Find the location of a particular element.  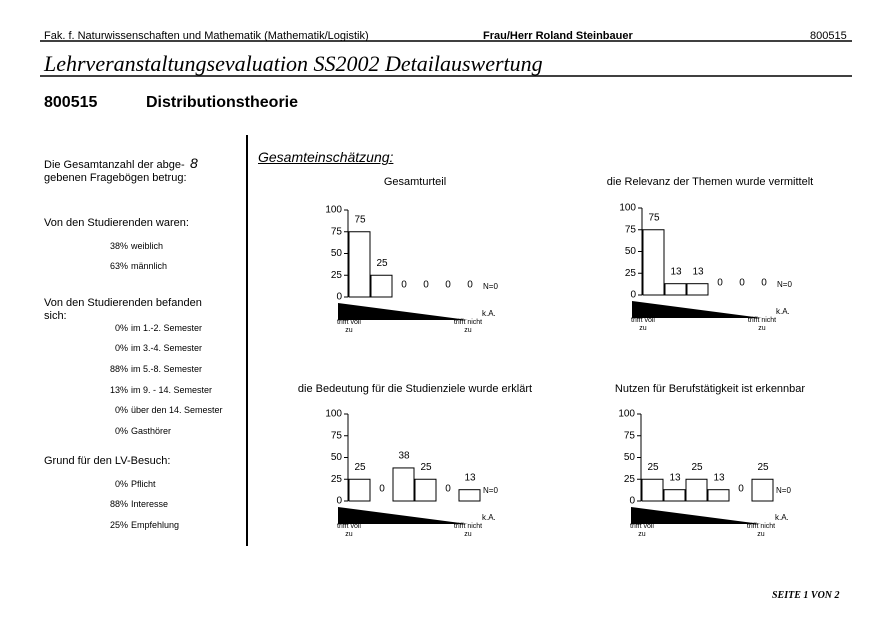

share-label: im 1.-2. Semester is located at coordinates (167, 328).